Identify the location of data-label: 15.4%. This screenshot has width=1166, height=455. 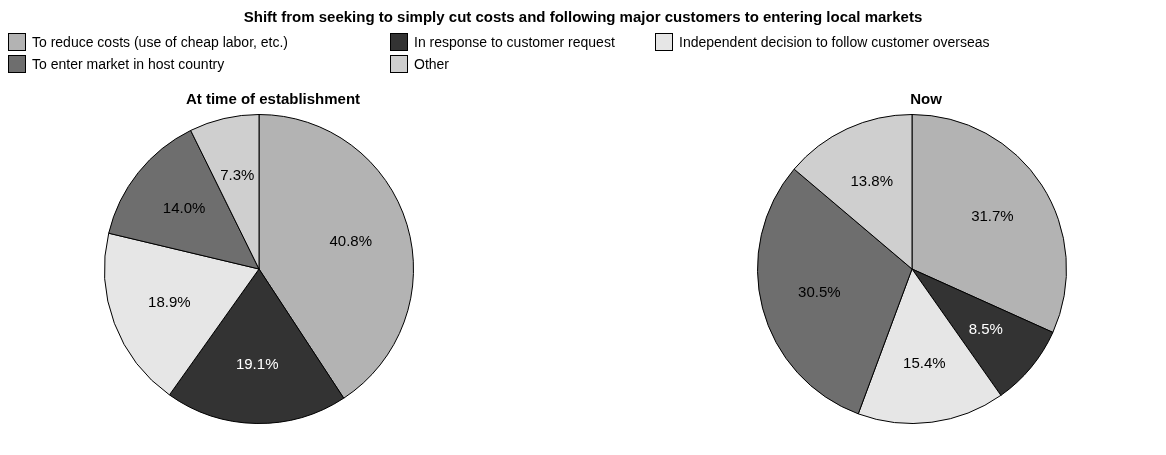
(924, 363).